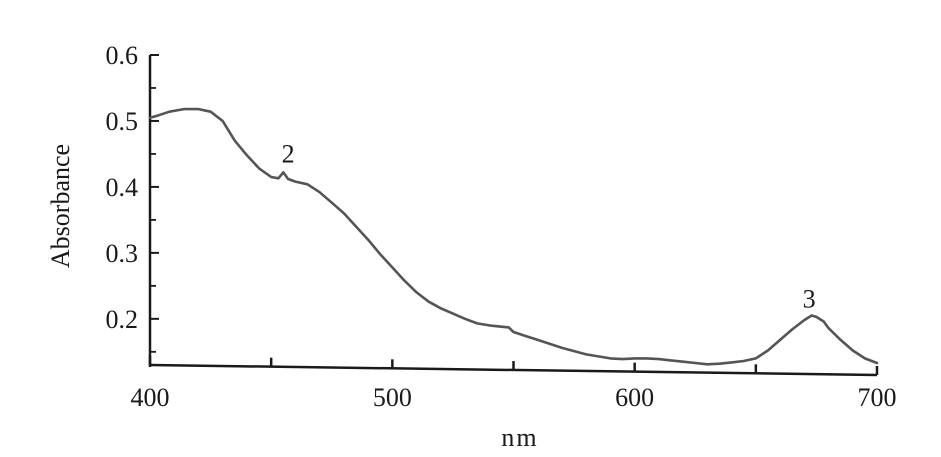  Describe the element at coordinates (122, 253) in the screenshot. I see `y-tick-label: 0.3` at that location.